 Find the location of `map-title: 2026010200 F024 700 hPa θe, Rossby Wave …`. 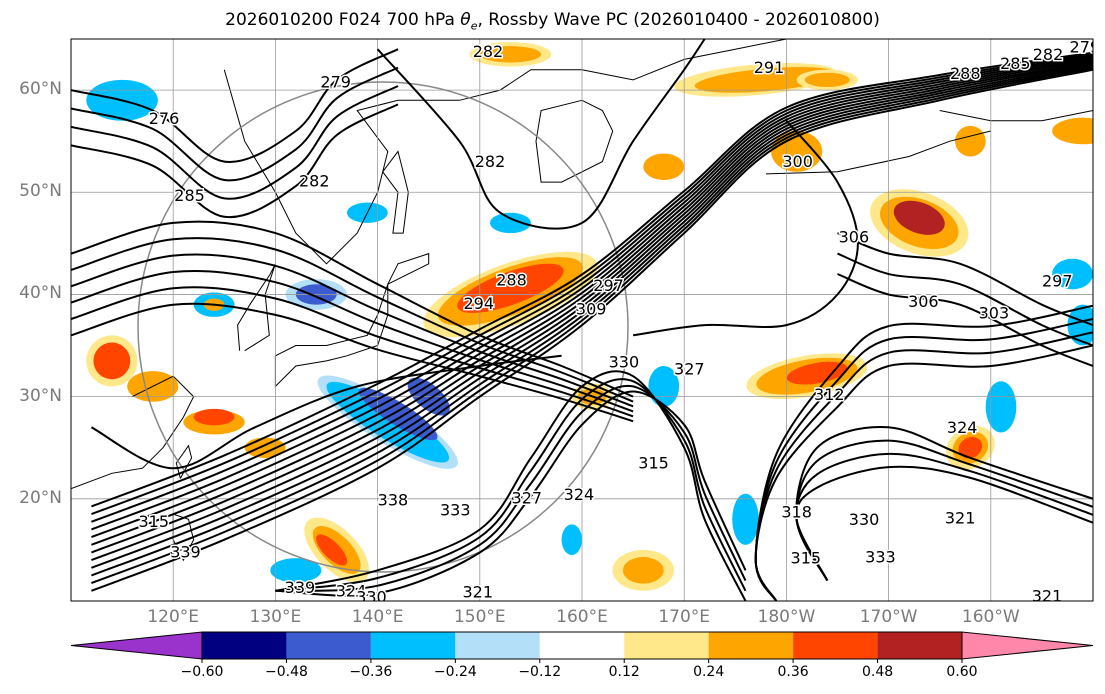

map-title: 2026010200 F024 700 hPa θe, Rossby Wave … is located at coordinates (552, 21).